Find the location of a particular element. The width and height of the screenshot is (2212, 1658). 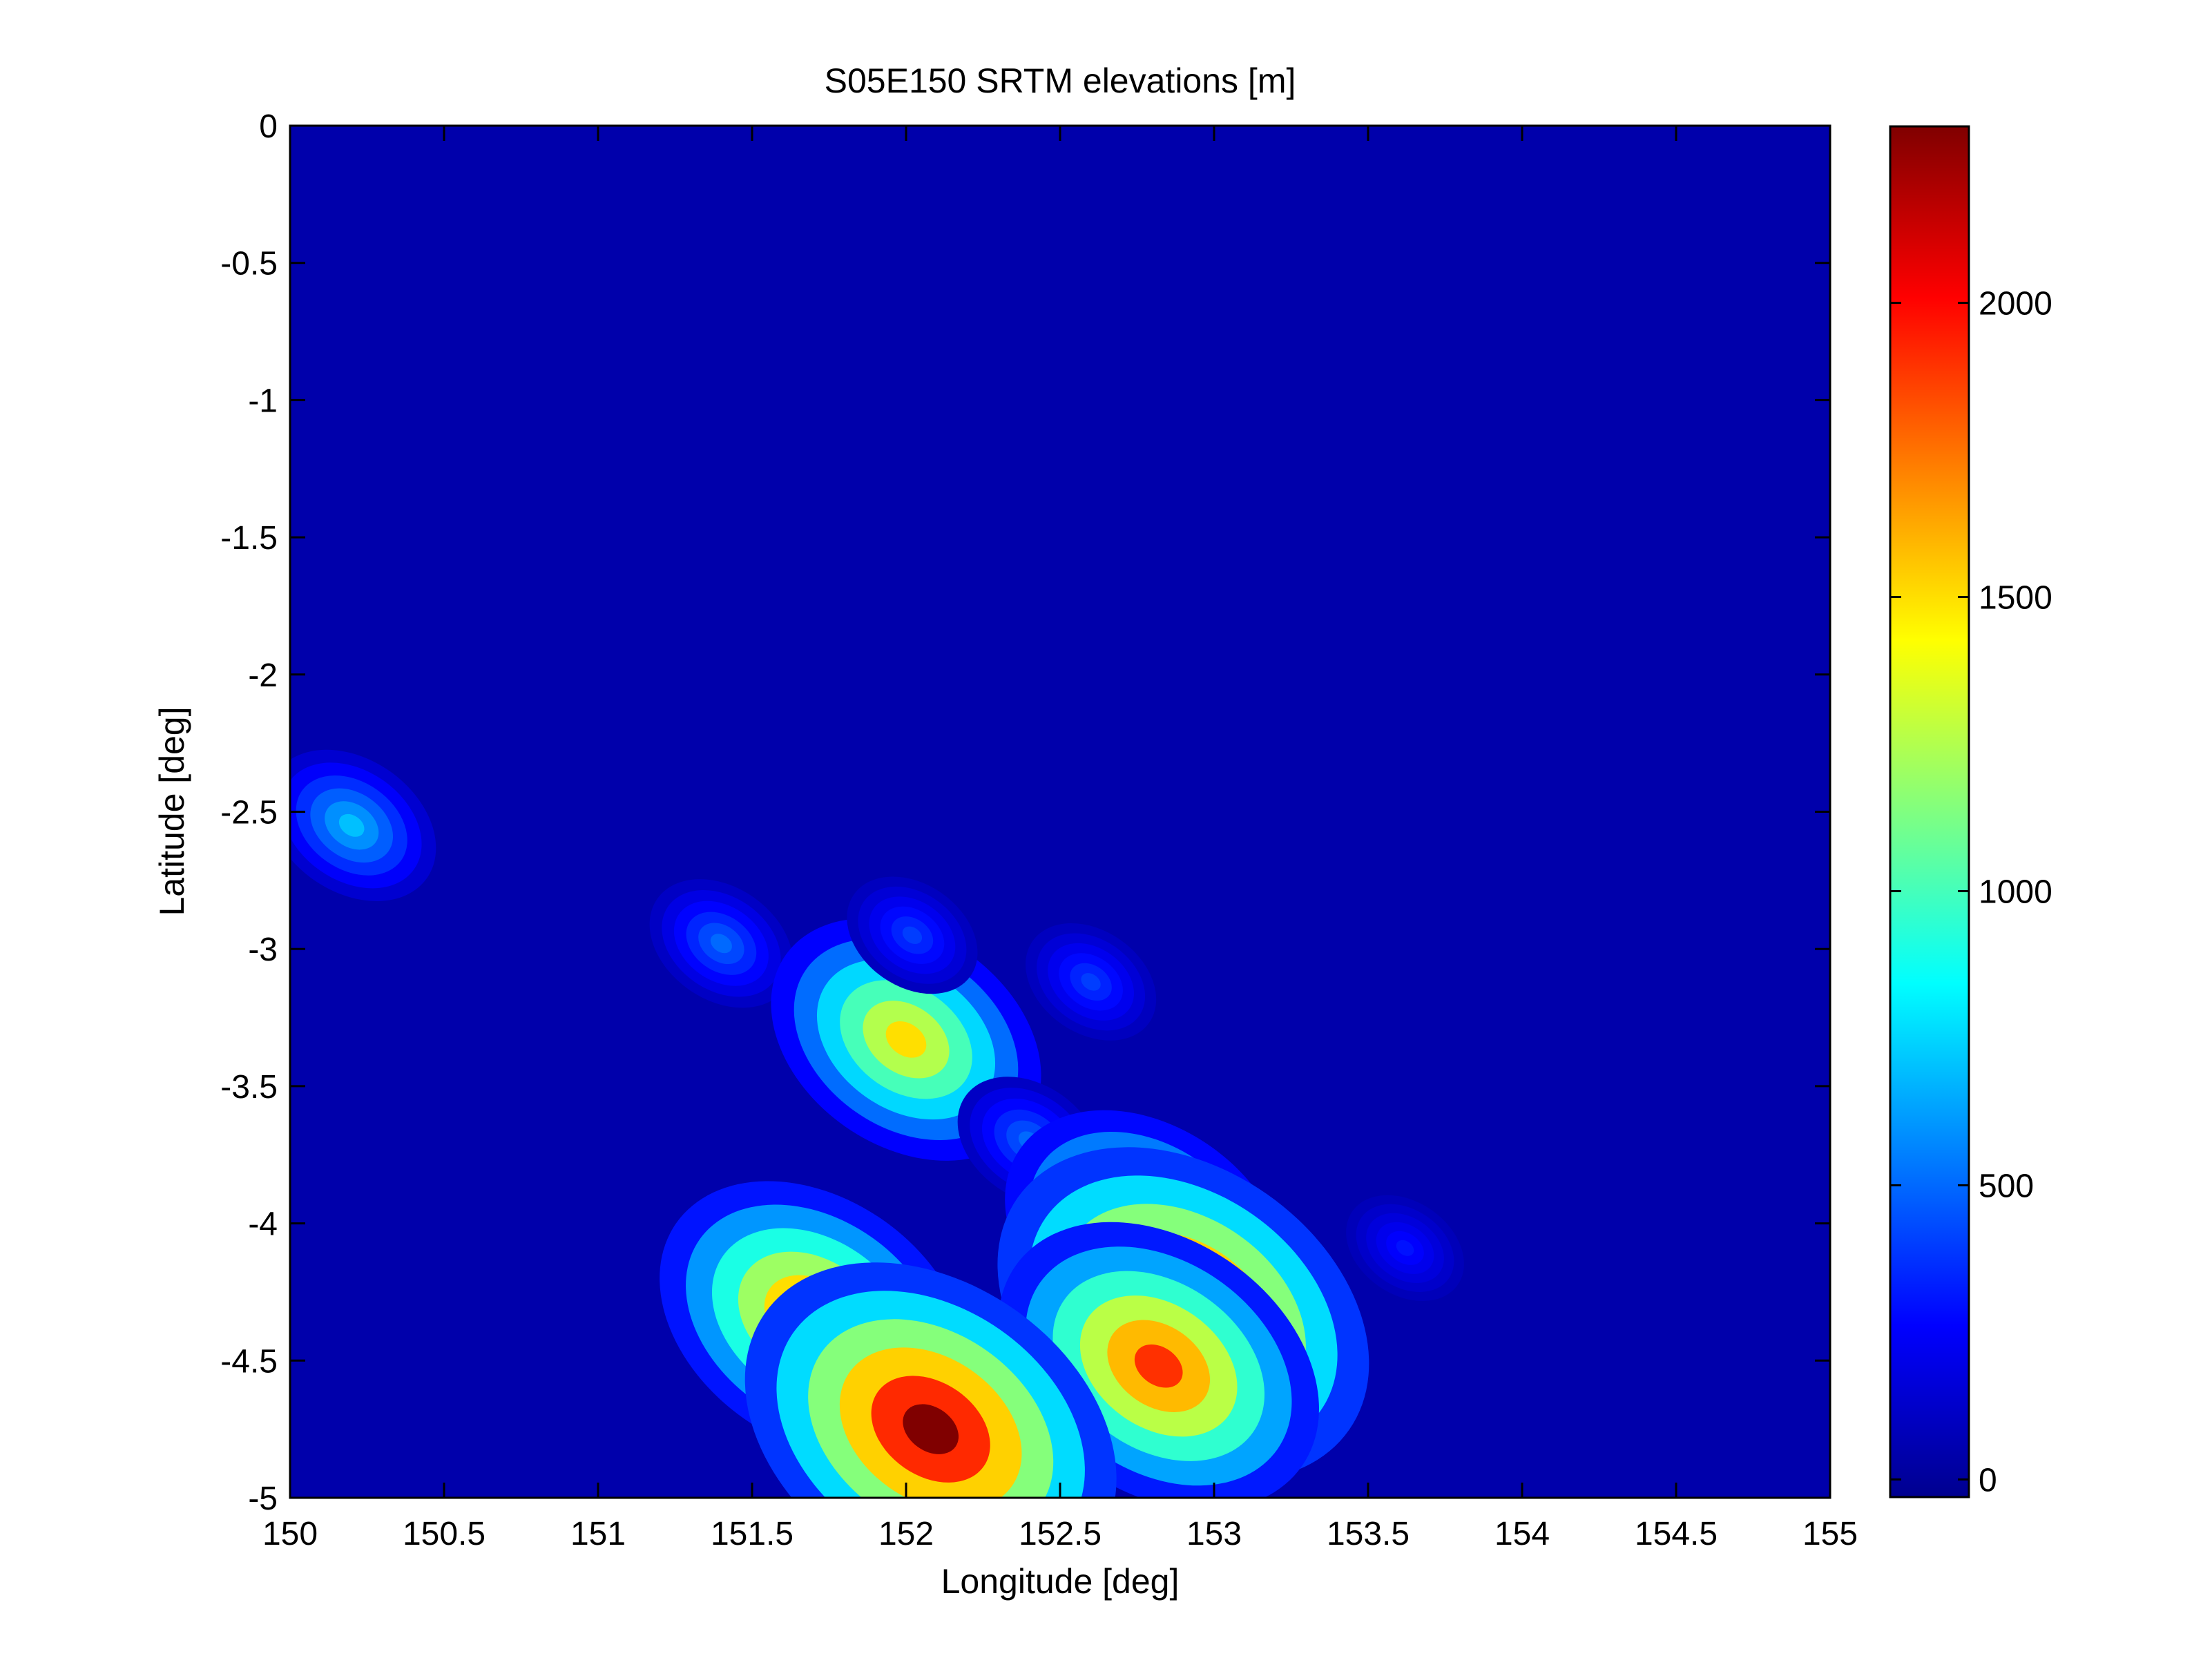

y-tick-label: -2 is located at coordinates (263, 675).